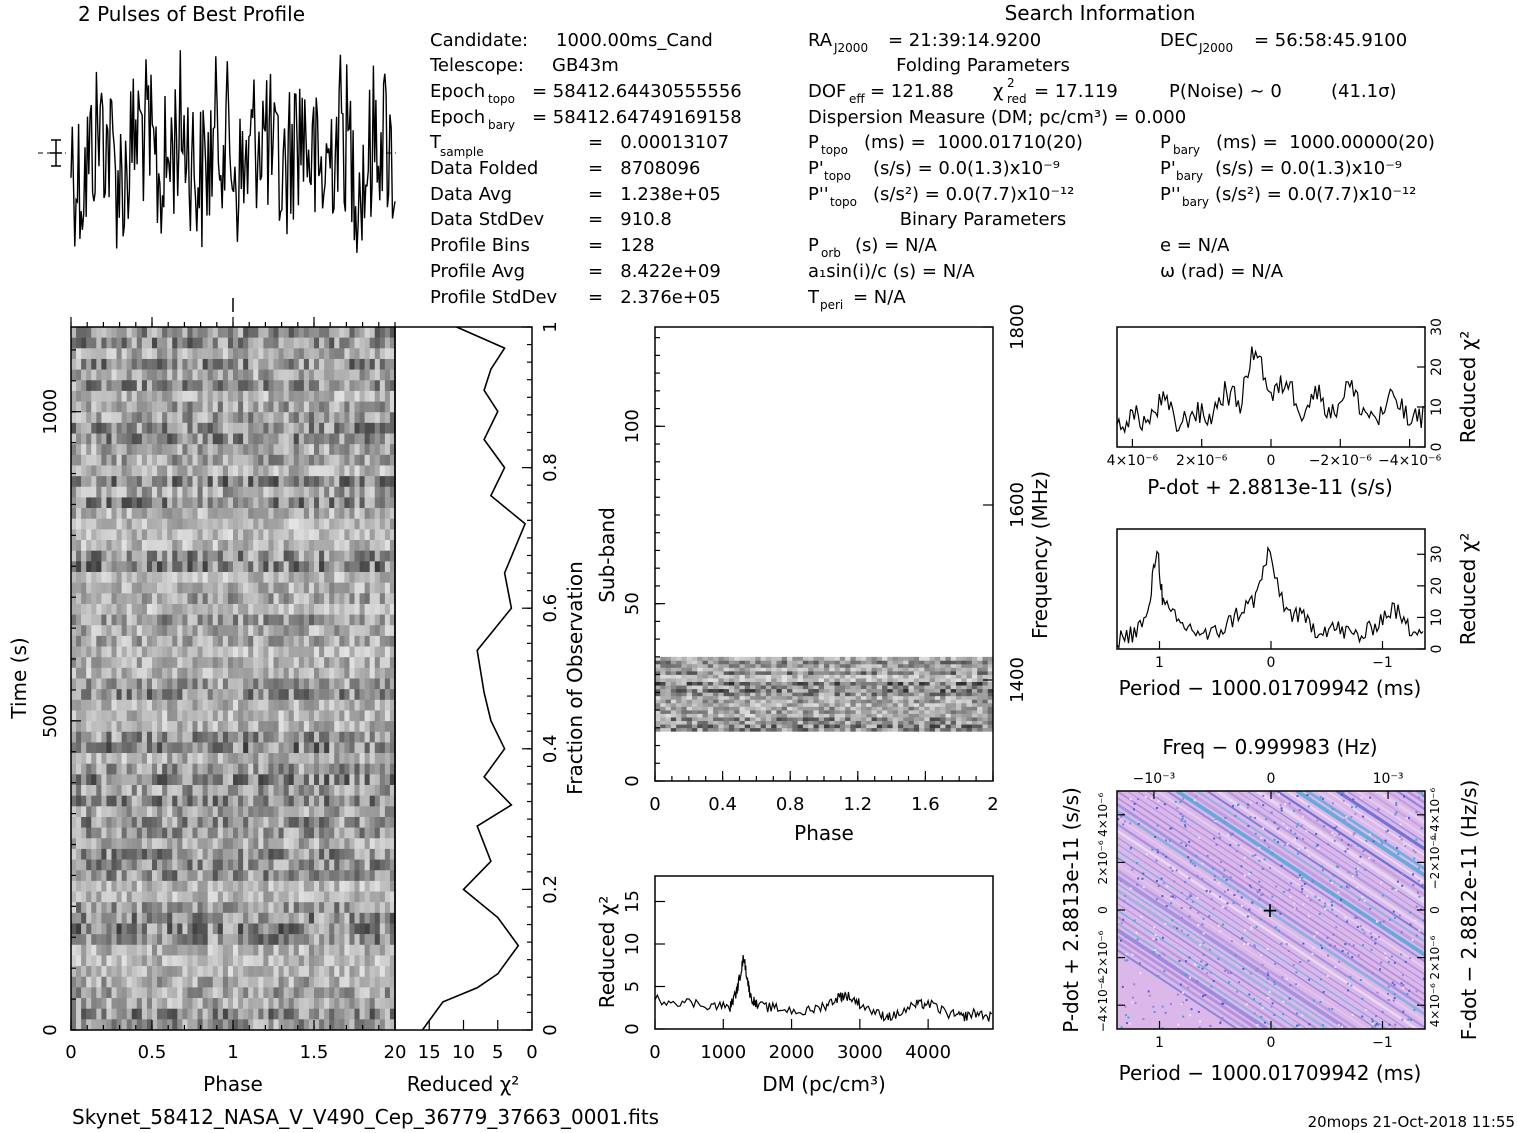 Image resolution: width=1517 pixels, height=1133 pixels. I want to click on dec-sub: J2000, so click(1215, 48).